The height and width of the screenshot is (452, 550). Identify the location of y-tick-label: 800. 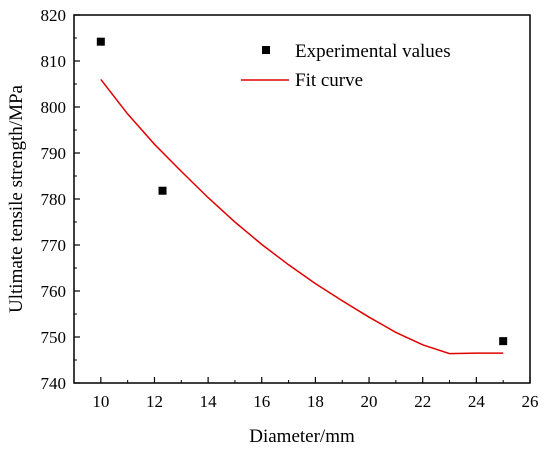
(54, 107).